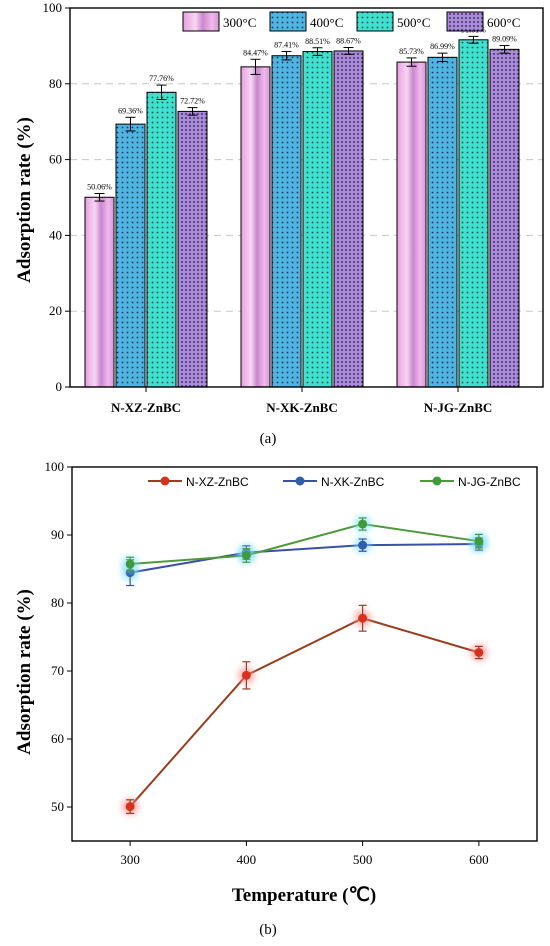 The width and height of the screenshot is (550, 946). What do you see at coordinates (247, 859) in the screenshot?
I see `x-tick-label: 400` at bounding box center [247, 859].